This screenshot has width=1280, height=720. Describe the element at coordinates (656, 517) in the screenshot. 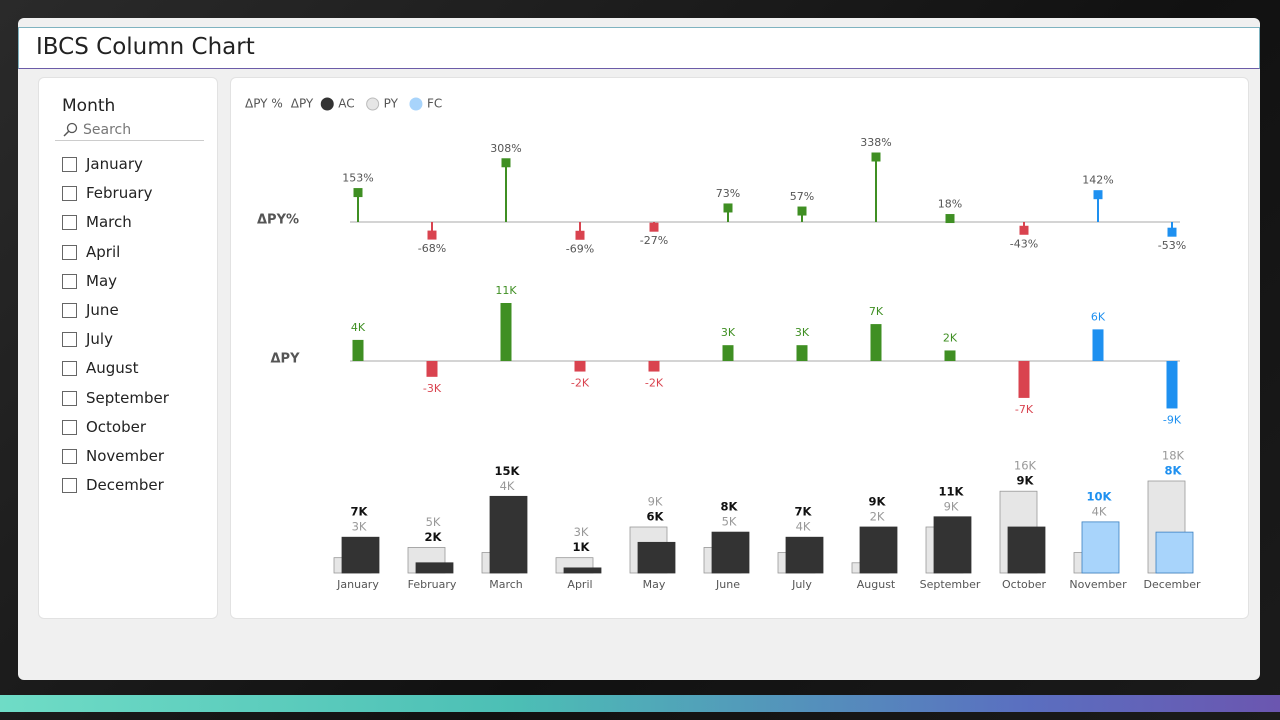

I see `data-label: 6K` at that location.